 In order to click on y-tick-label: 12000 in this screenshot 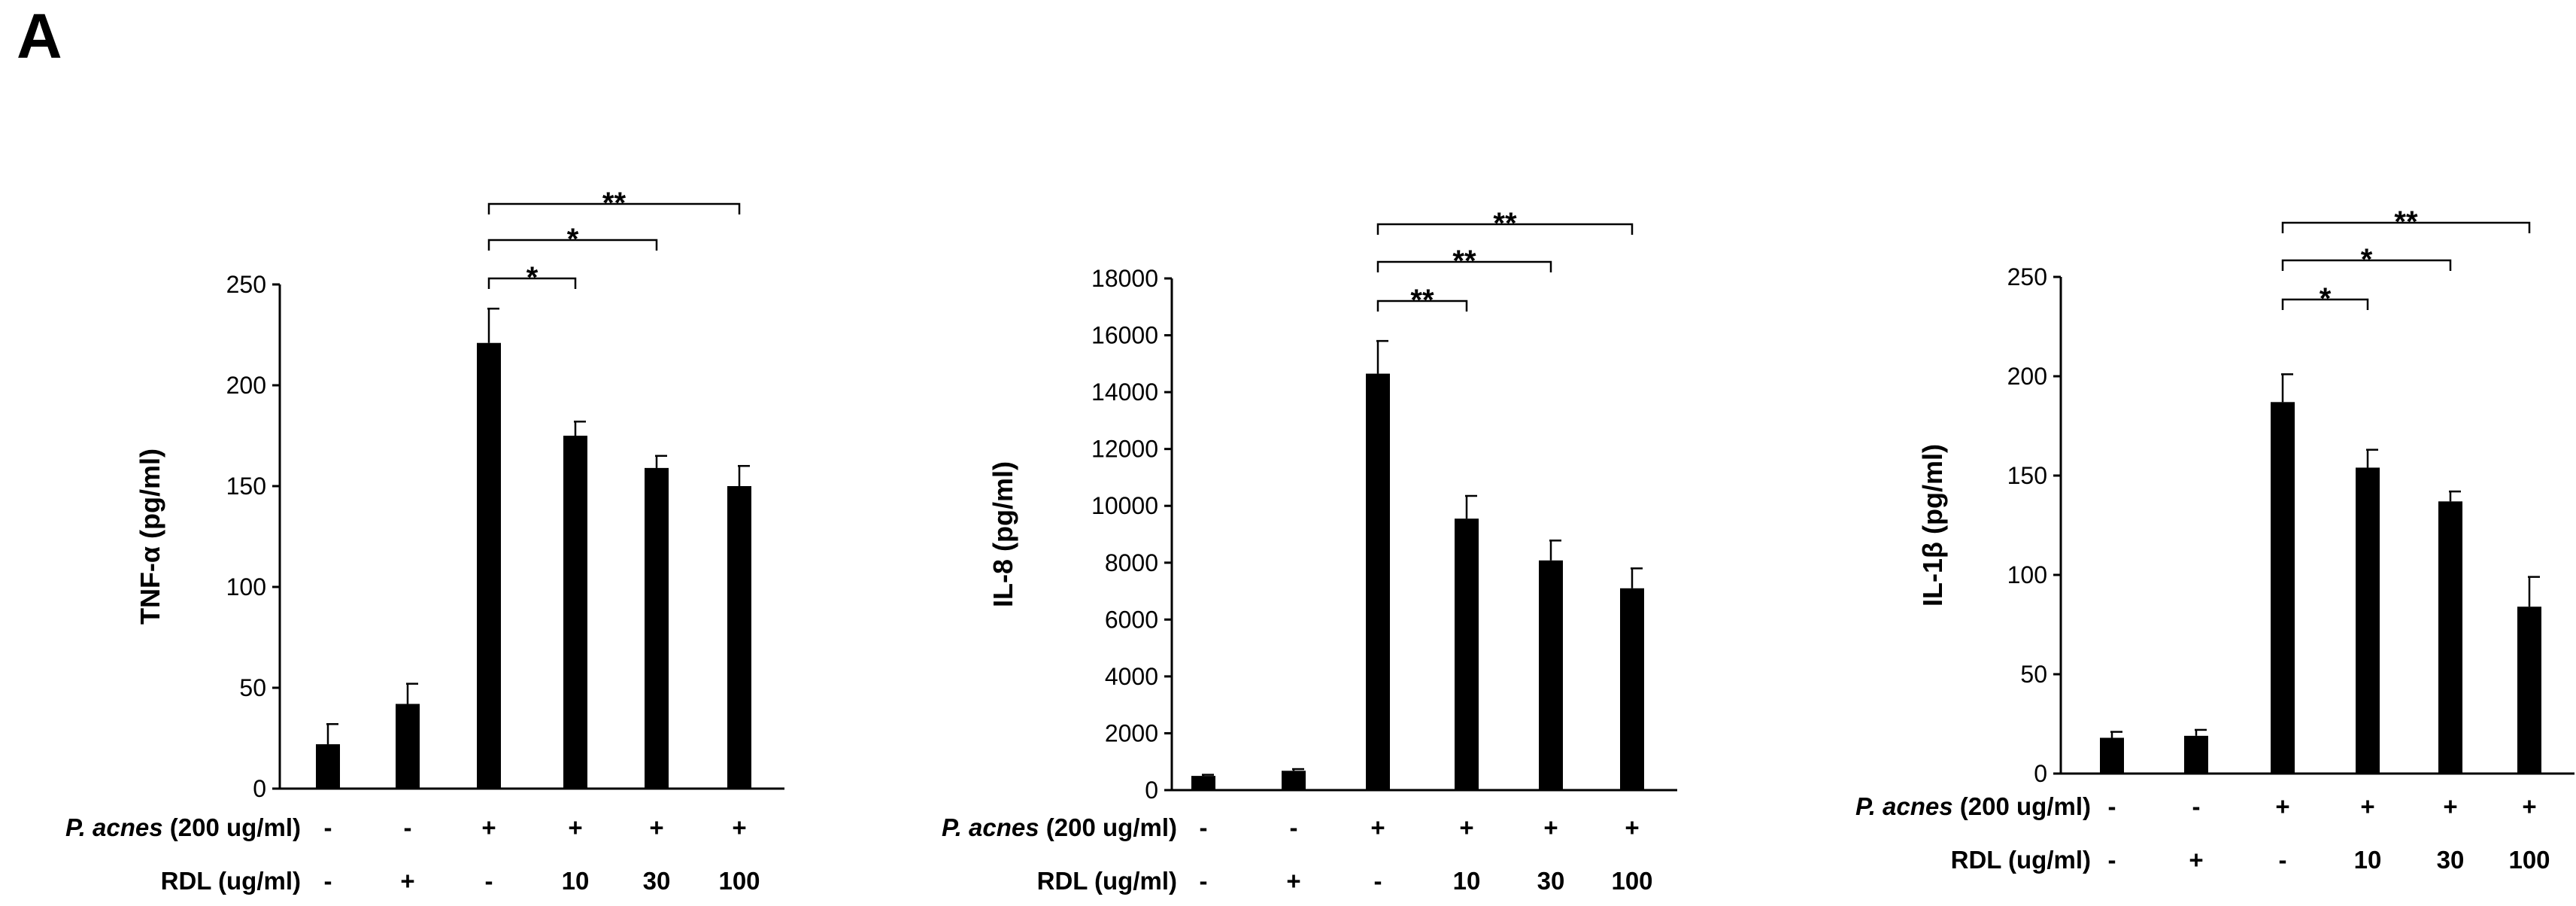, I will do `click(1124, 449)`.